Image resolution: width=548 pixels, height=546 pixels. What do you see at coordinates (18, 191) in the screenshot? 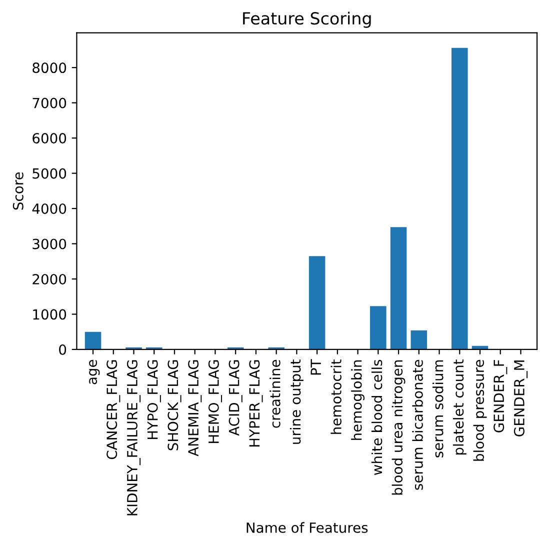
I see `y-axis-title: Score` at bounding box center [18, 191].